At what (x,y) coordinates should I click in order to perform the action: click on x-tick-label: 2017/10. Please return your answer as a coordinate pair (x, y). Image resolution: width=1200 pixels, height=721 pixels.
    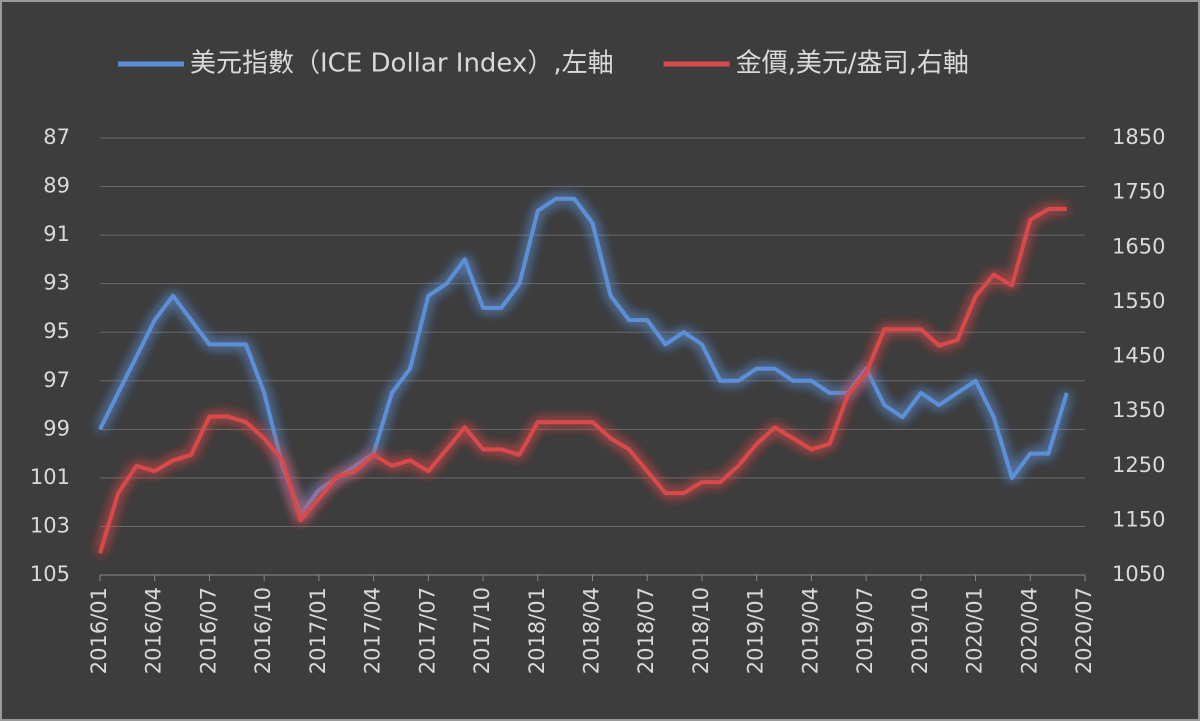
    Looking at the image, I should click on (482, 630).